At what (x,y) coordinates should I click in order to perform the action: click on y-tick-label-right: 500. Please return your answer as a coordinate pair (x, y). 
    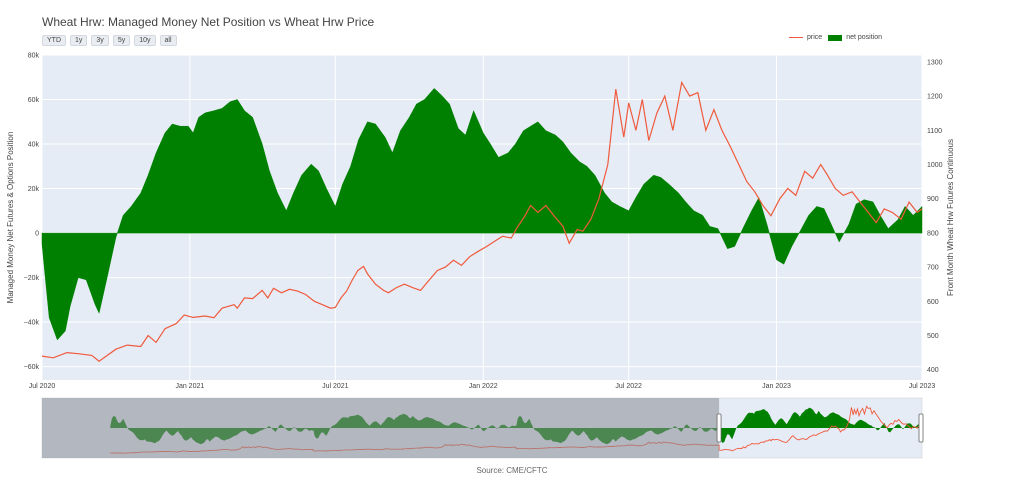
    Looking at the image, I should click on (933, 336).